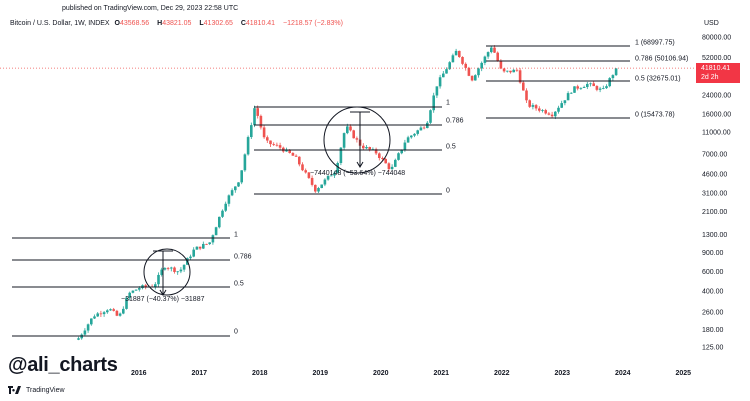 This screenshot has width=750, height=401. What do you see at coordinates (239, 284) in the screenshot?
I see `fib-level-label-0-2: 0.5` at bounding box center [239, 284].